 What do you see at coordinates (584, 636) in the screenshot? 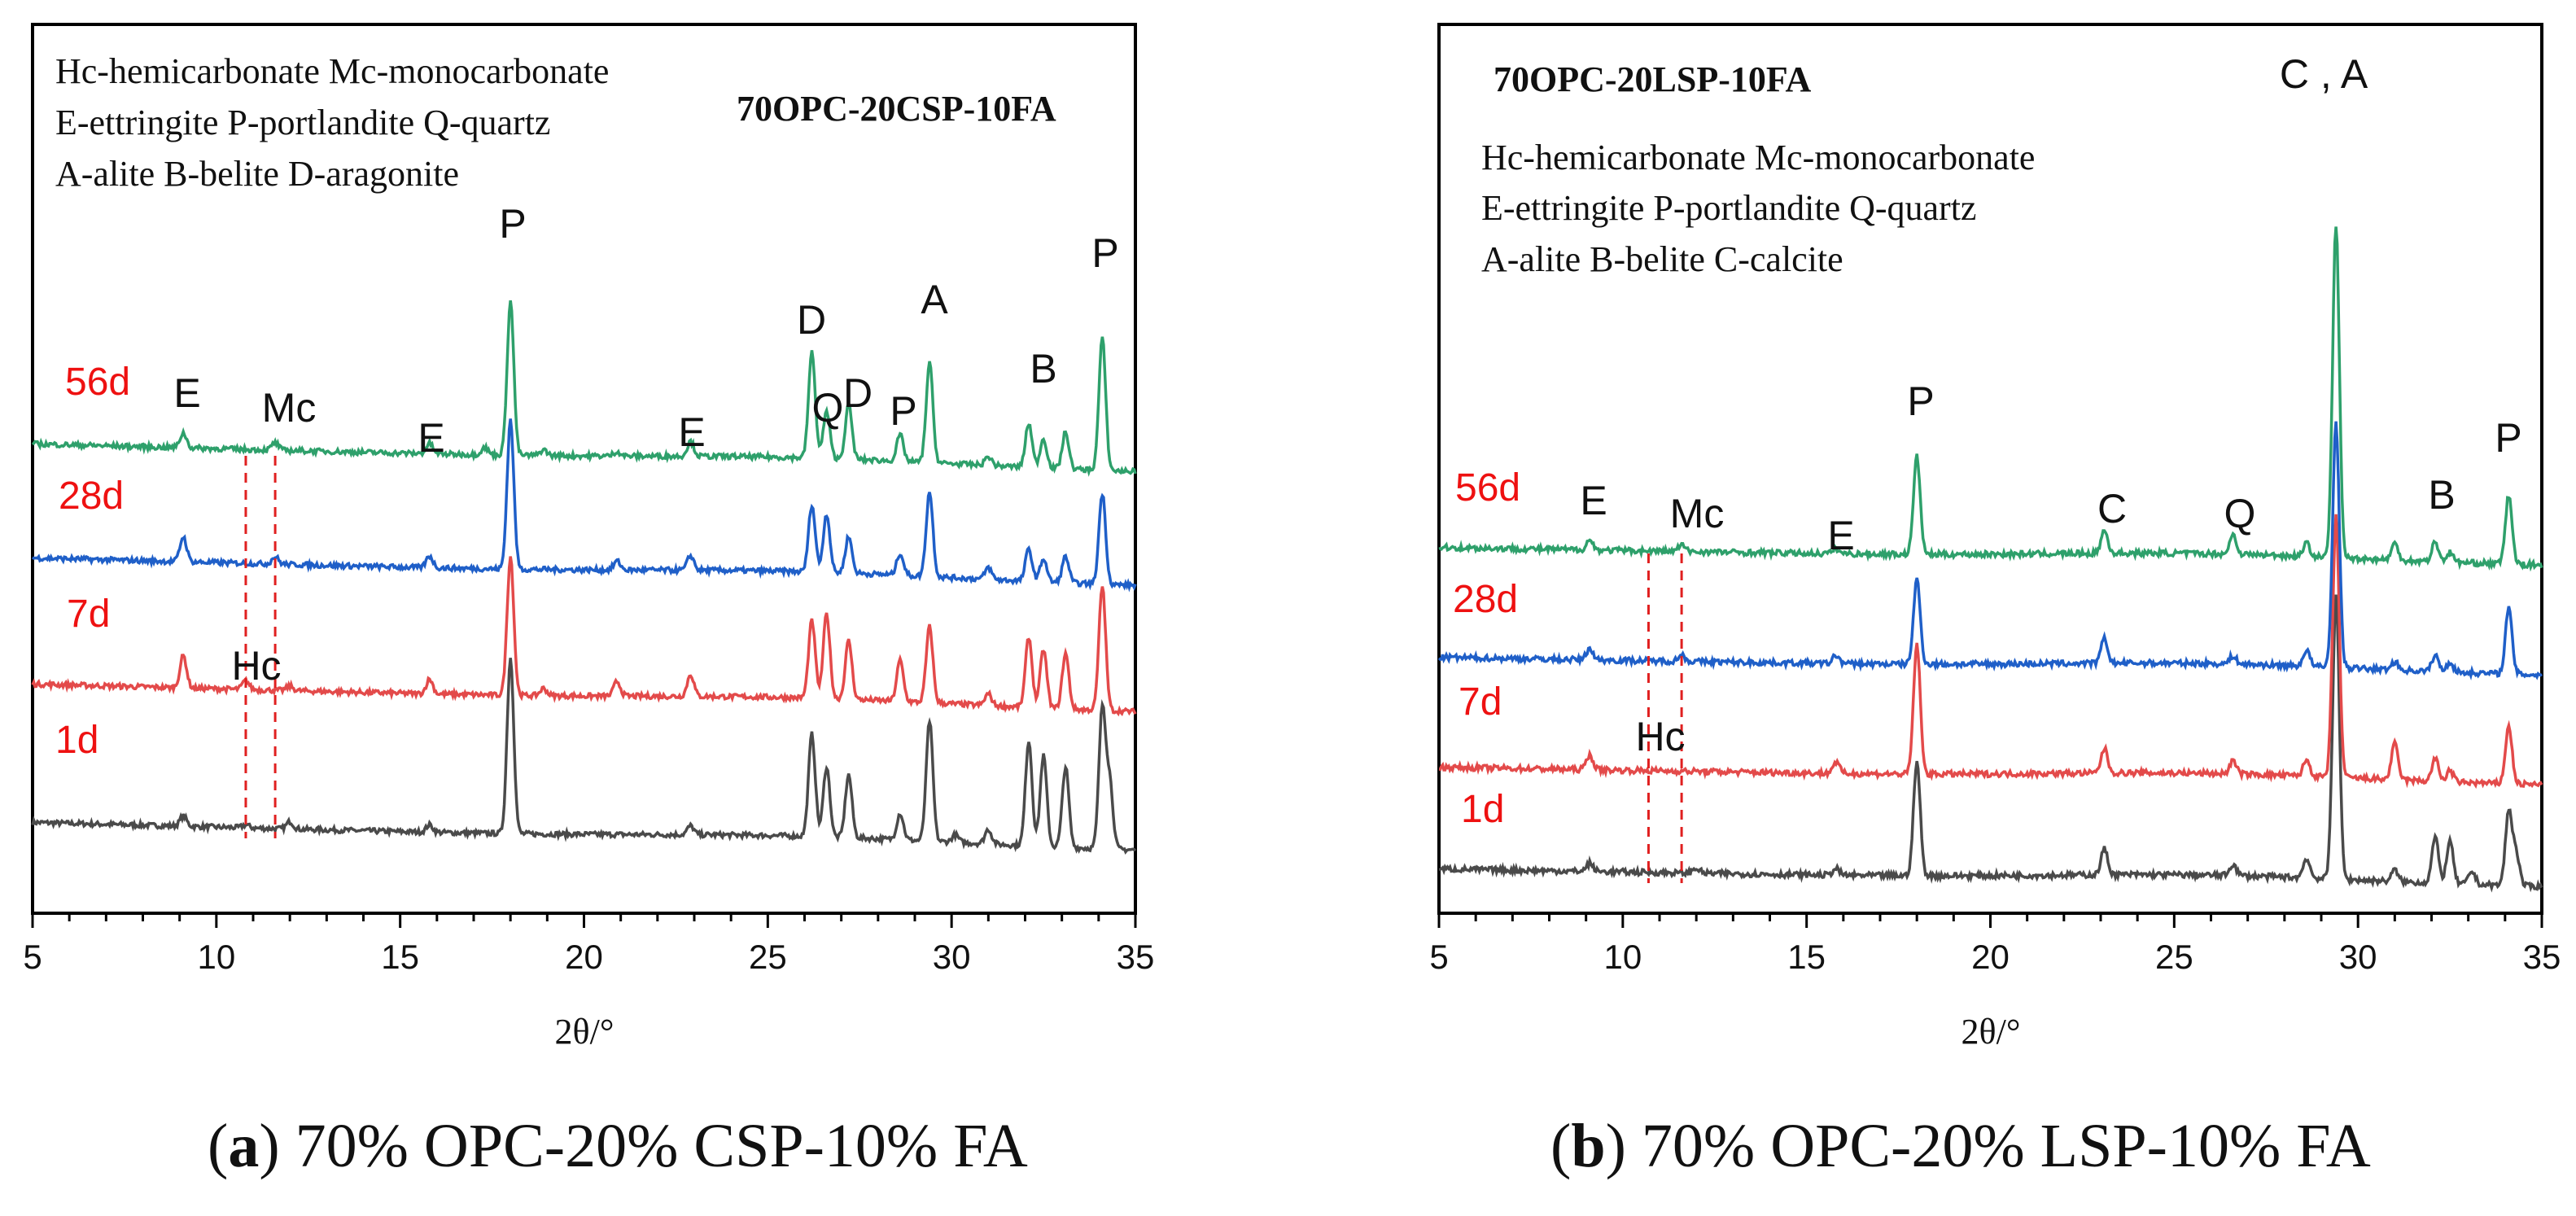
I see `series-line-a-7d` at bounding box center [584, 636].